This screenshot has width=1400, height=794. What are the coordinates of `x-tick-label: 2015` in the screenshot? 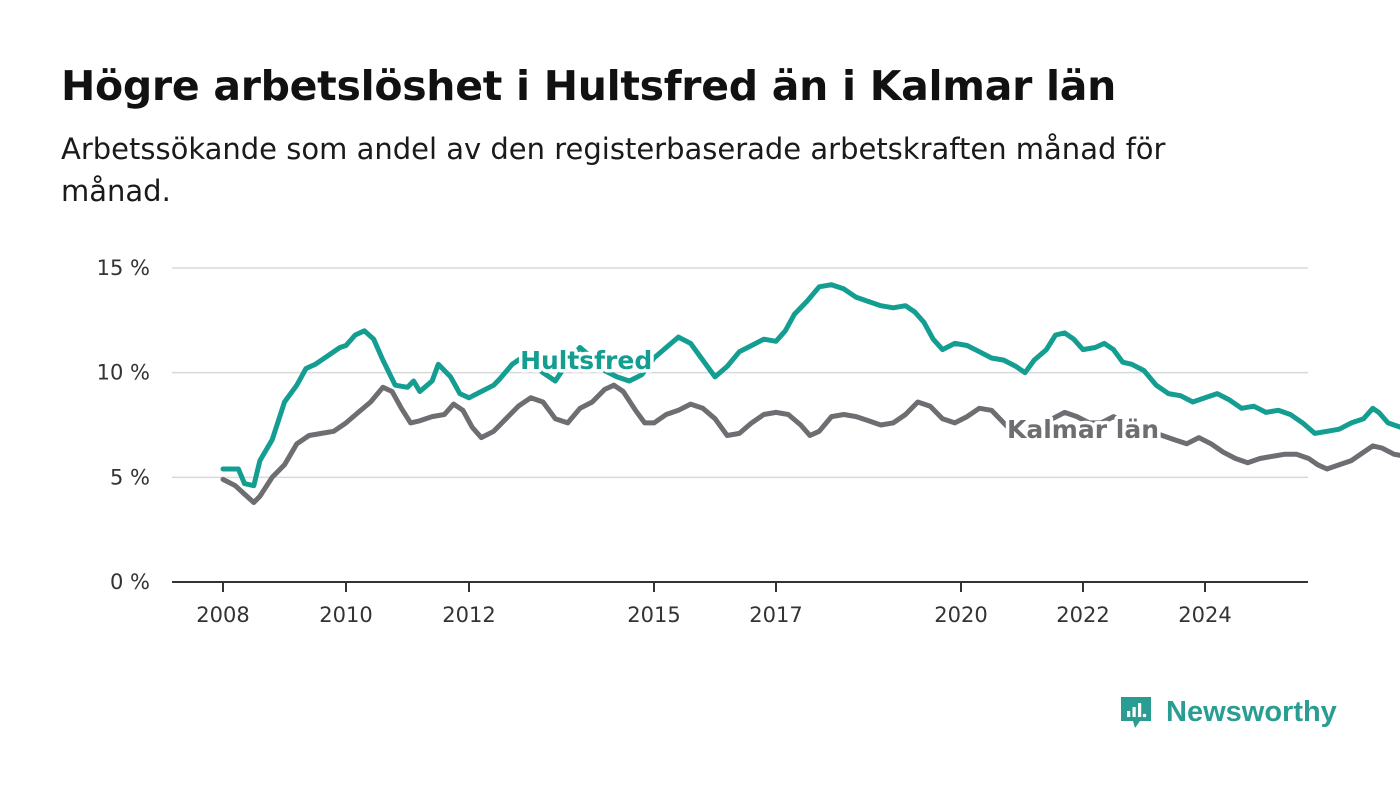 It's located at (653, 615).